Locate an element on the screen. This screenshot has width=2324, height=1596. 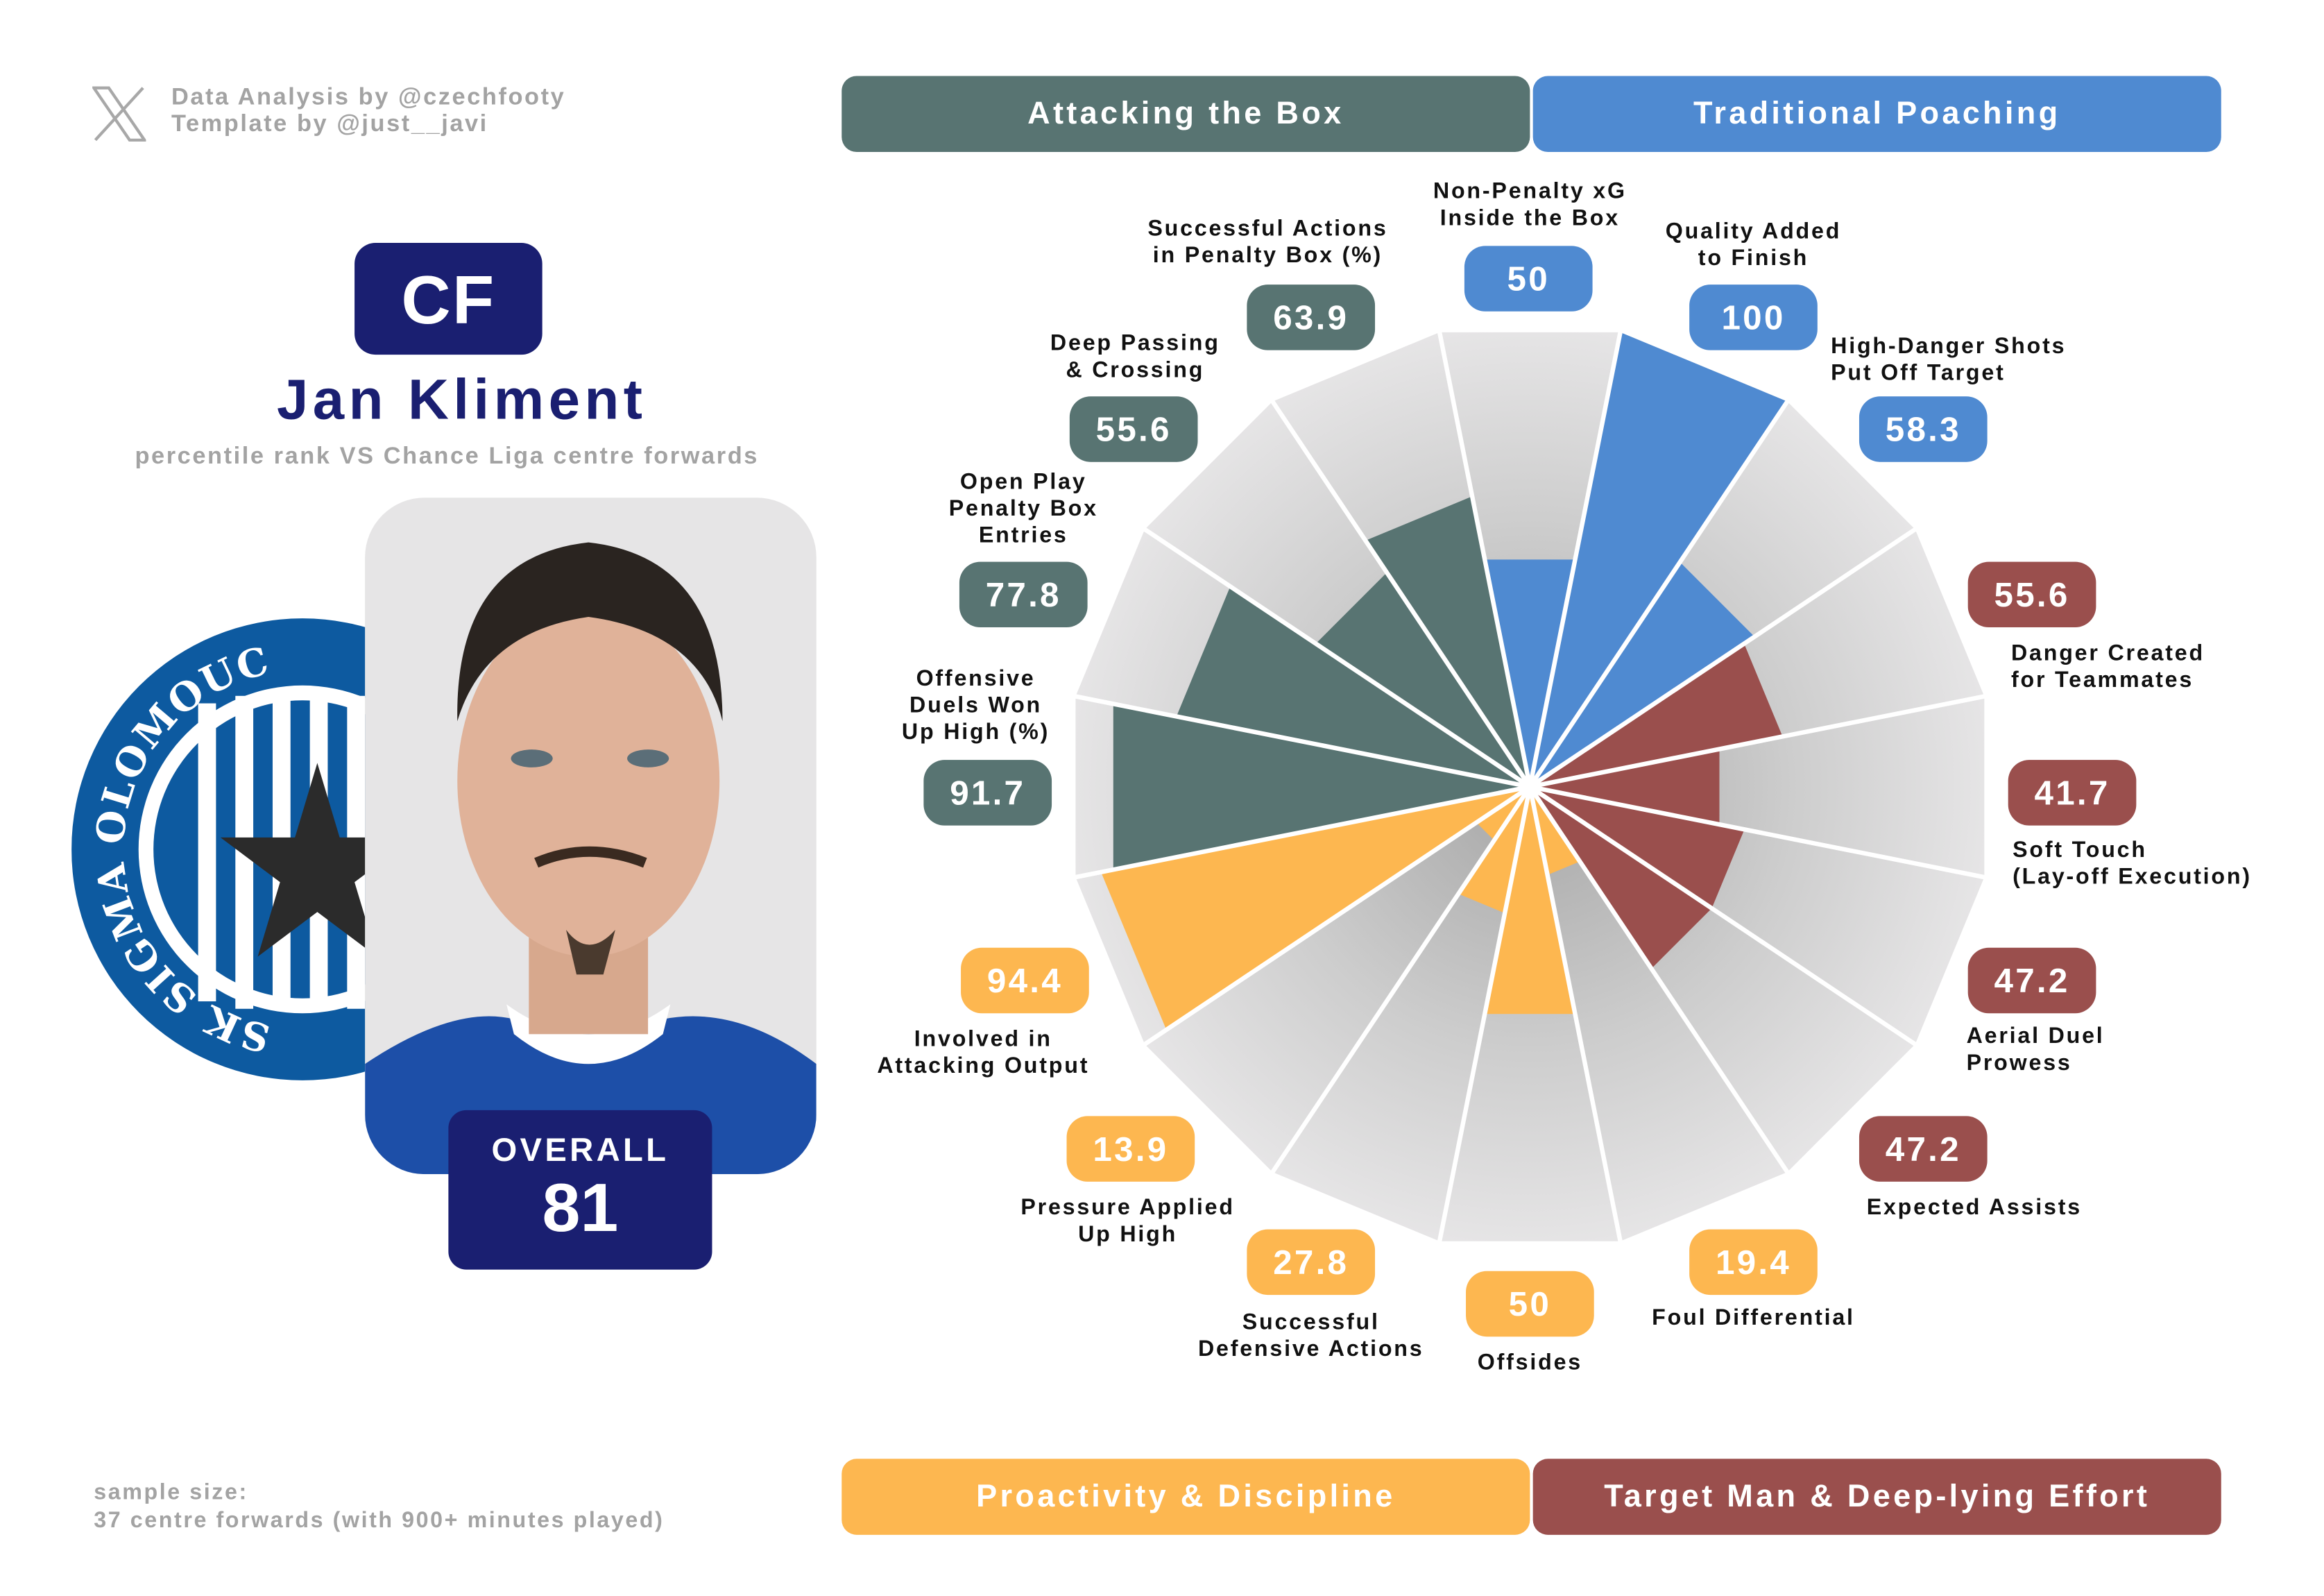
group-header-poaching: Traditional Poaching is located at coordinates (1876, 114).